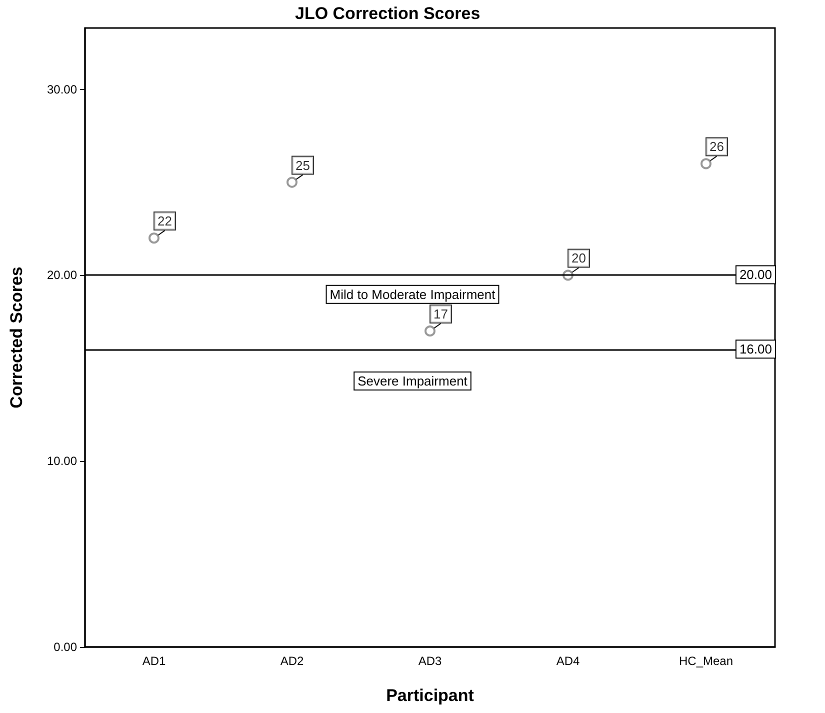 The height and width of the screenshot is (713, 825). I want to click on chart-title: JLO Correction Scores, so click(387, 13).